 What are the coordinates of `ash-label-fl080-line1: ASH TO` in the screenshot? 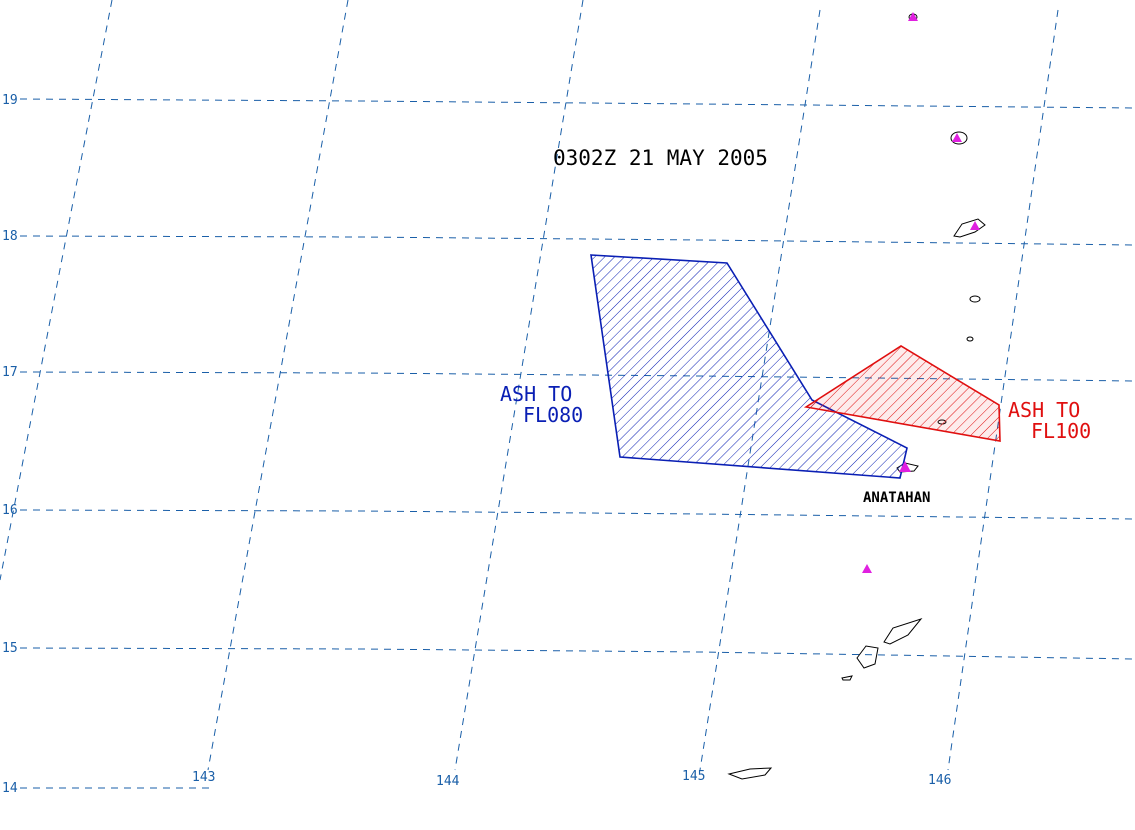 It's located at (536, 394).